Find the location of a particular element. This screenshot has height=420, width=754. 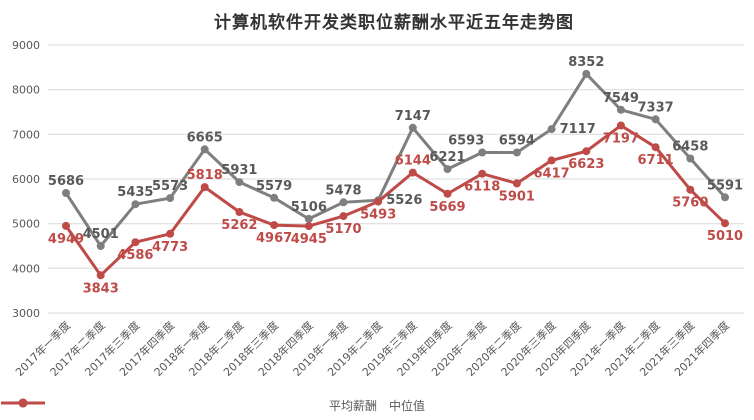

data-point-label-median: 6144 is located at coordinates (413, 161).